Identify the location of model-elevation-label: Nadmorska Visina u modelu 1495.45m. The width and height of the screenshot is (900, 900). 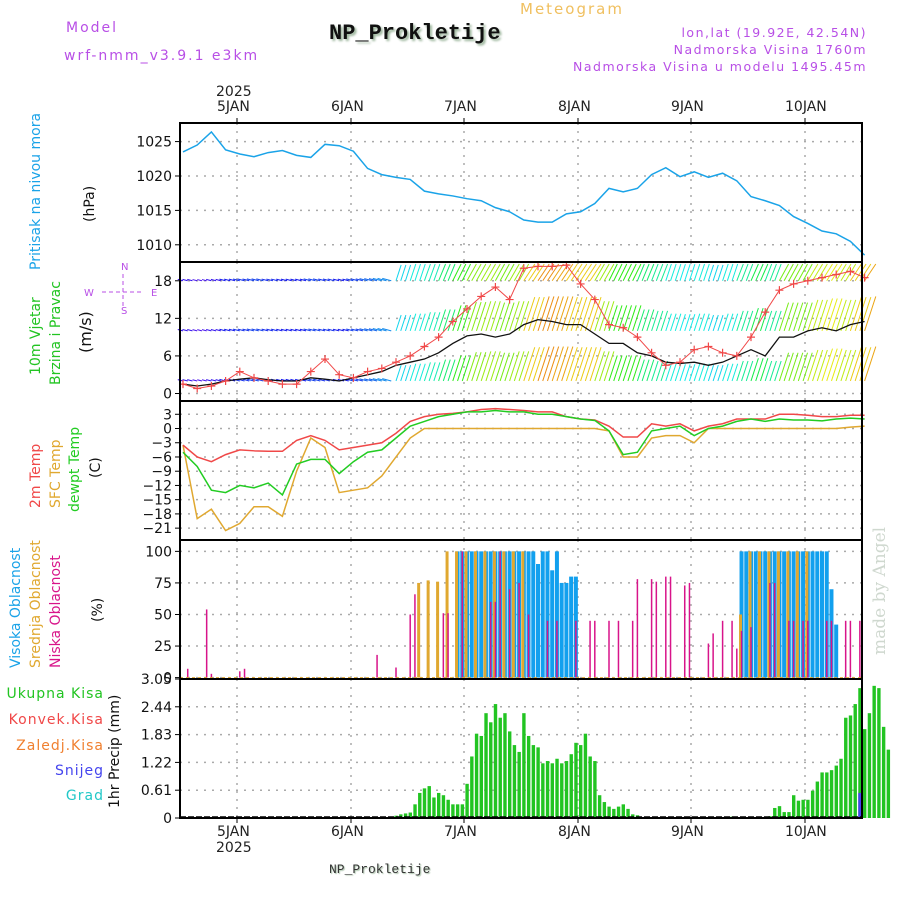
(720, 66).